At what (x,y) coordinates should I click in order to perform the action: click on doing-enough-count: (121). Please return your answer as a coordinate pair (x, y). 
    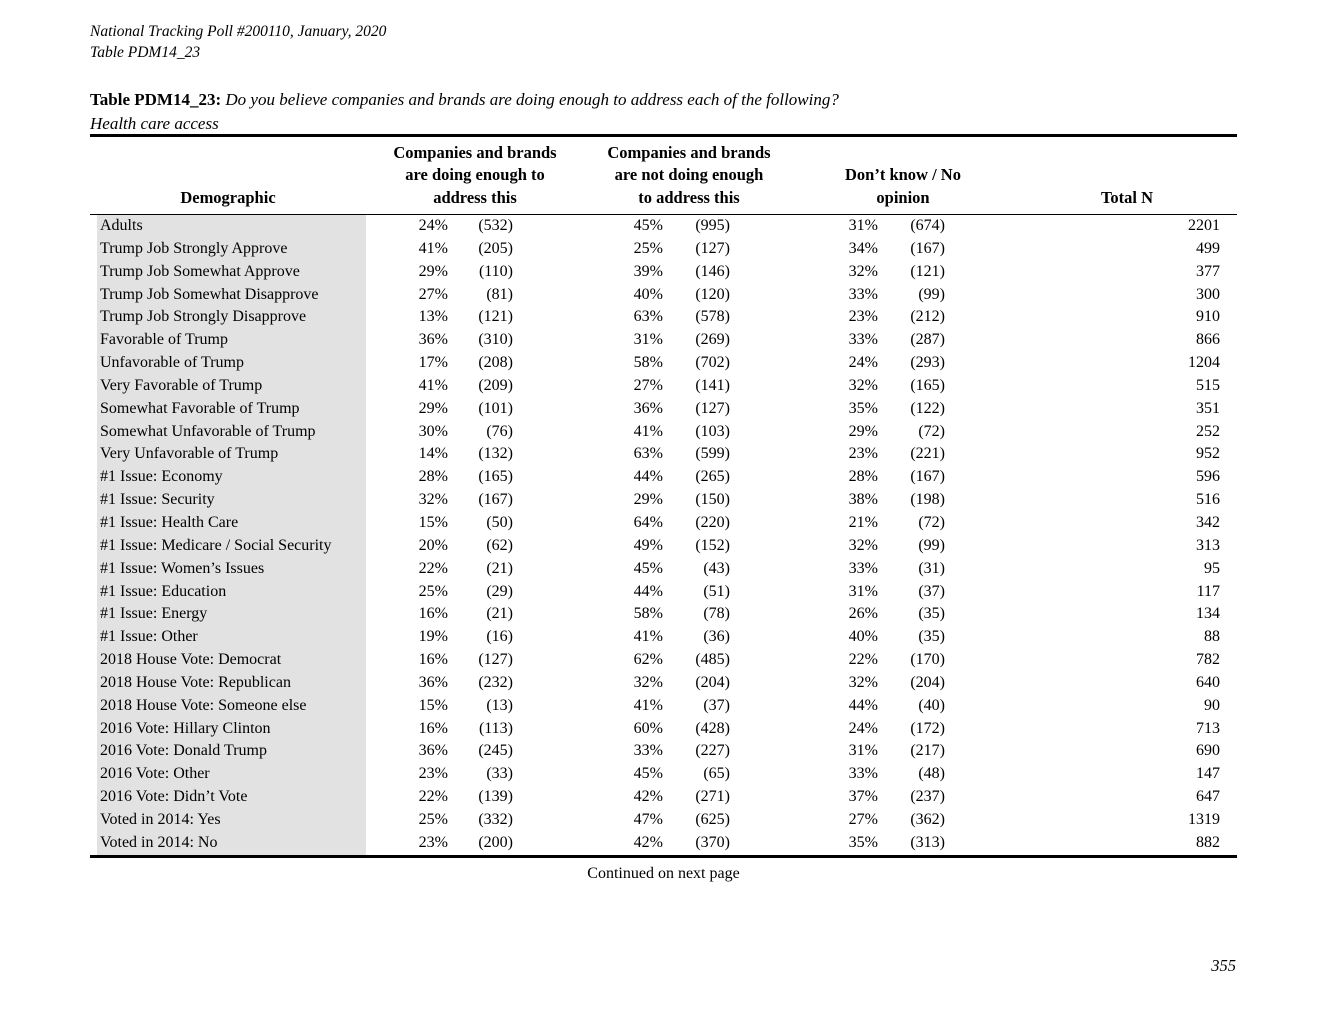
    Looking at the image, I should click on (495, 317).